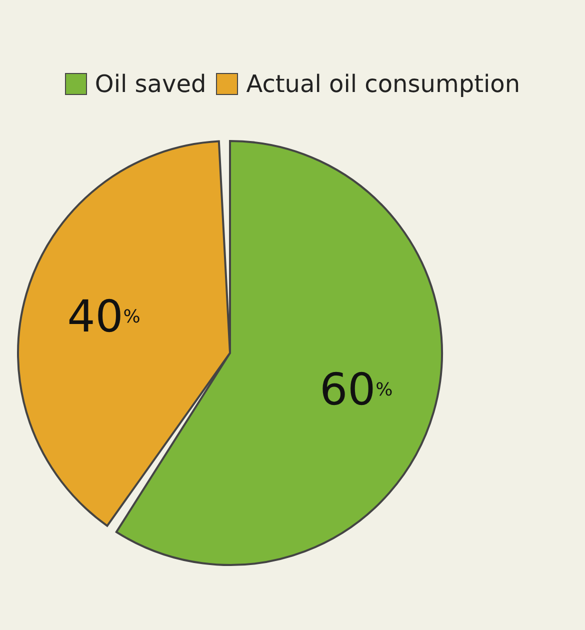  Describe the element at coordinates (103, 316) in the screenshot. I see `data-label: 40%` at that location.